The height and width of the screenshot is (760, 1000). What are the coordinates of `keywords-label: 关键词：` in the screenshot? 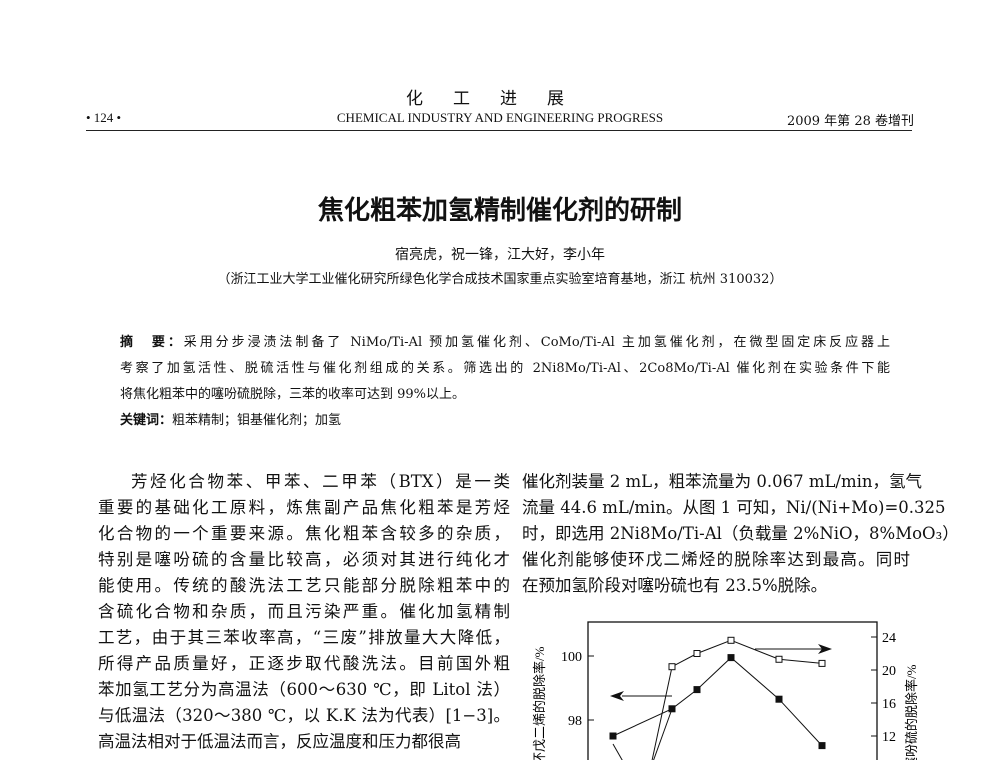 It's located at (146, 420).